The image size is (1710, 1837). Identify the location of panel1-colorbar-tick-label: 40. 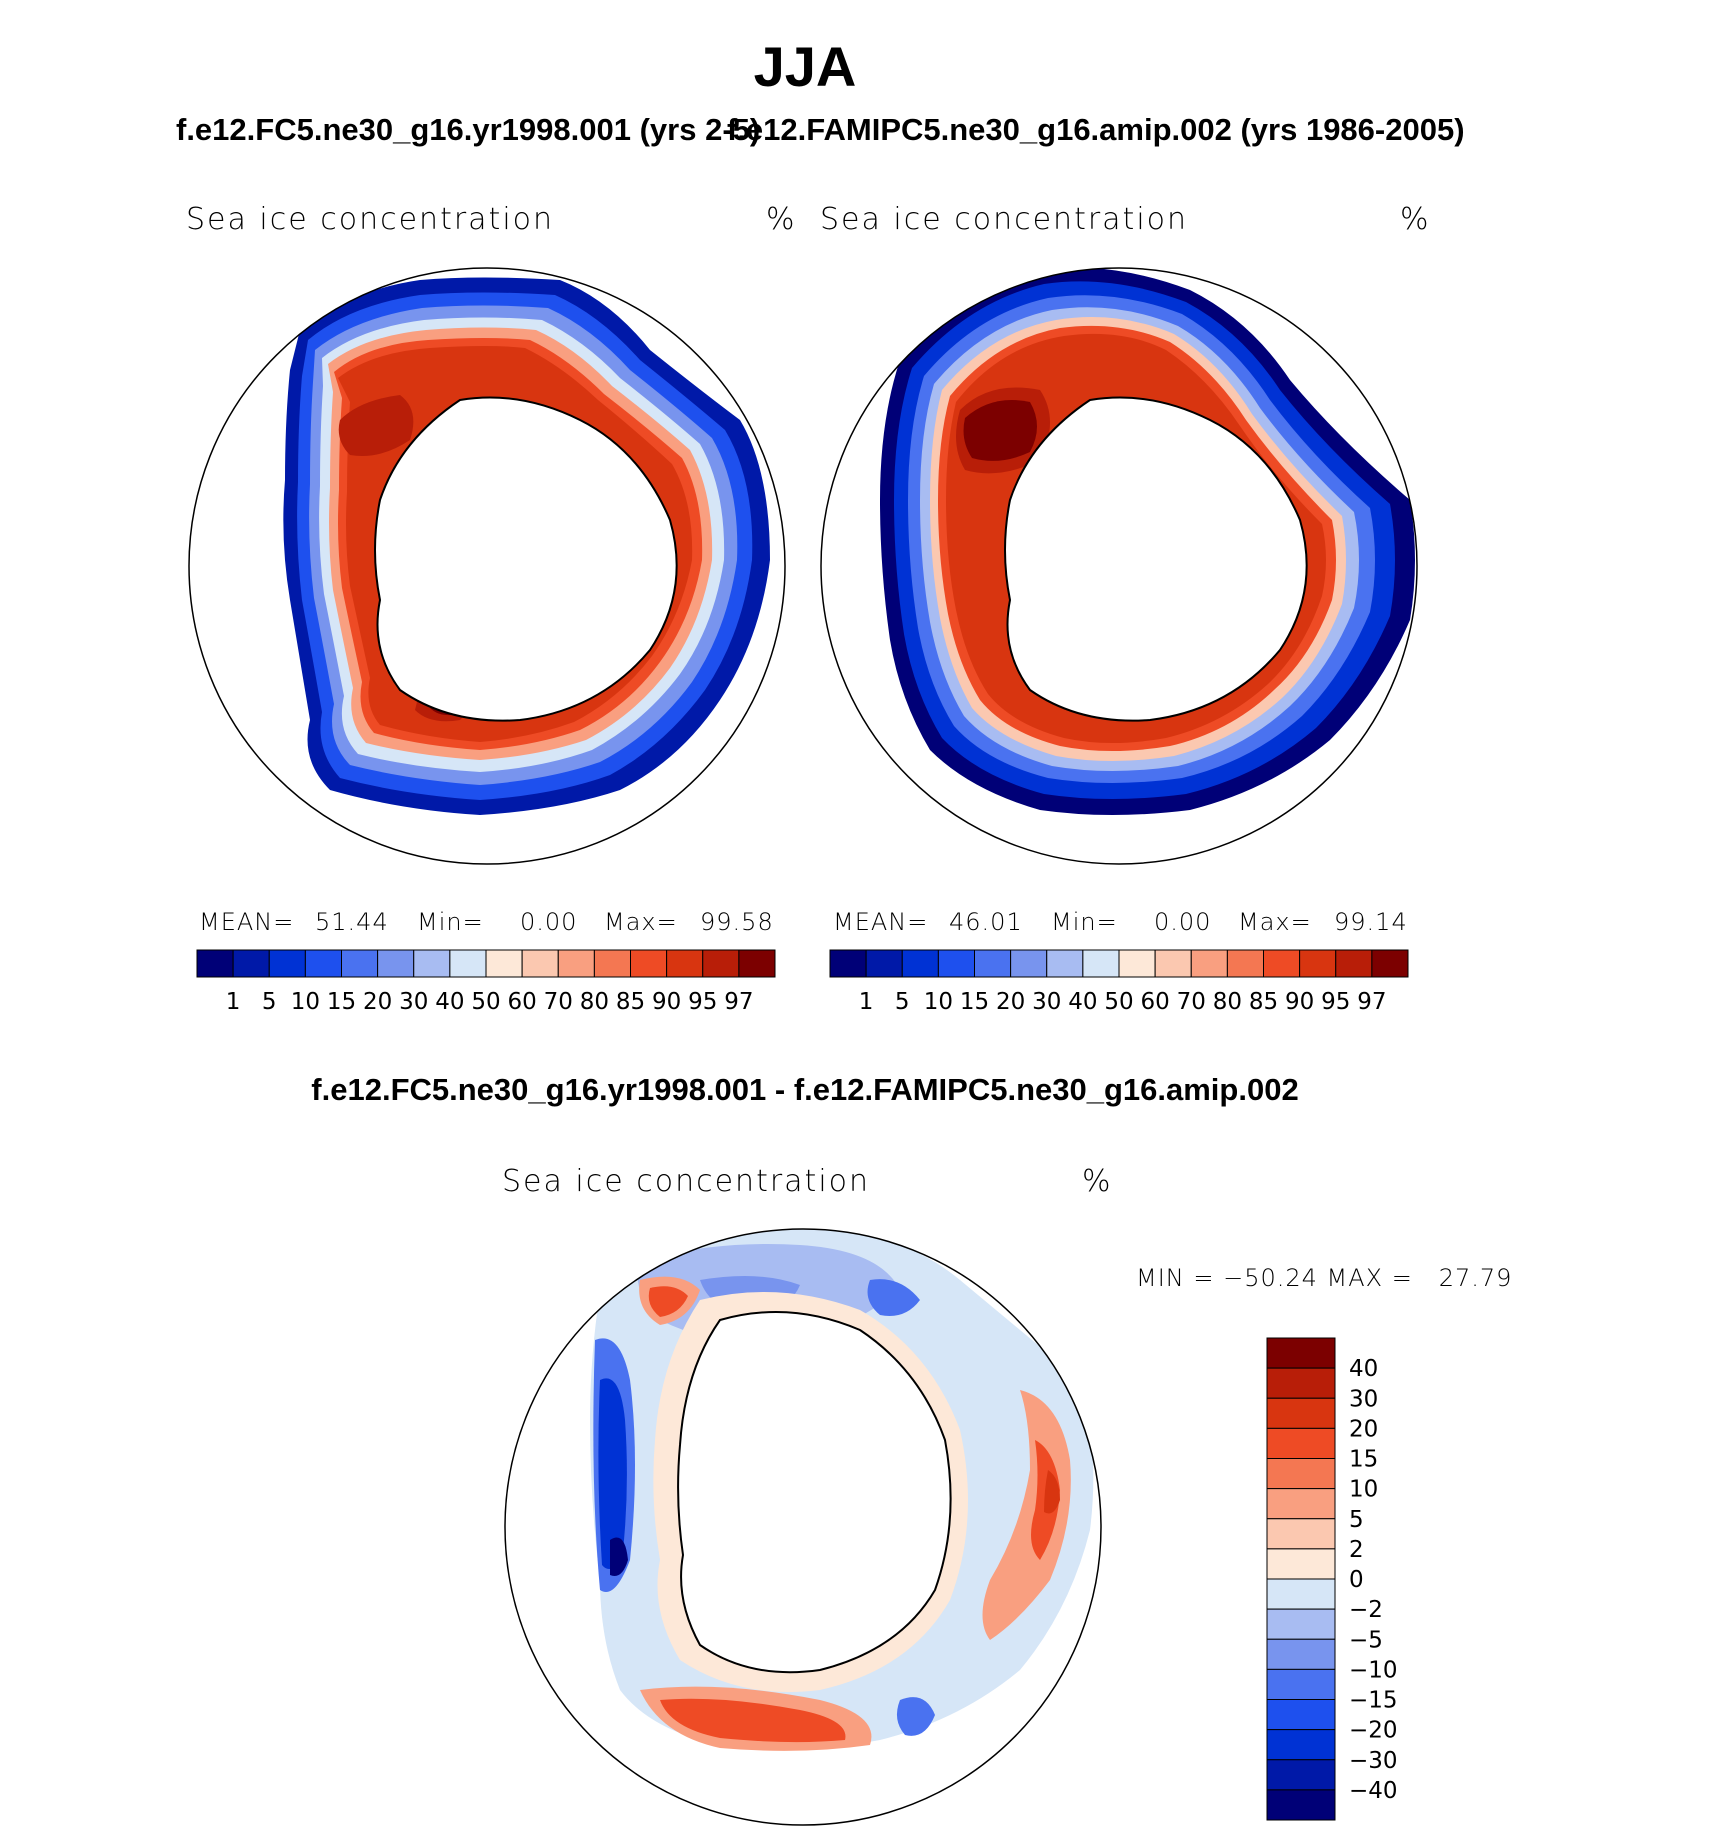
(449, 1002).